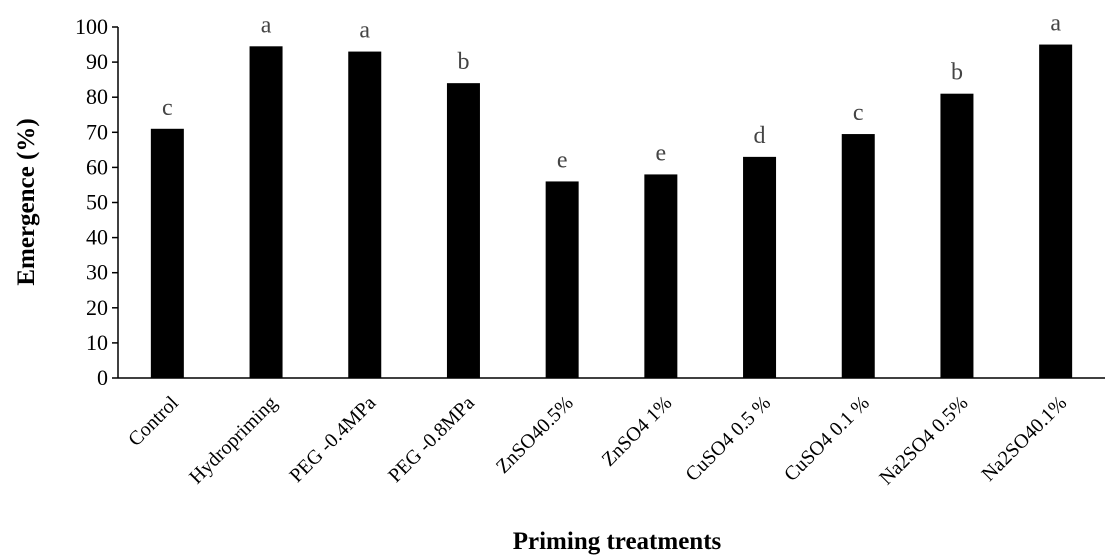  What do you see at coordinates (760, 136) in the screenshot?
I see `significance-letter: d` at bounding box center [760, 136].